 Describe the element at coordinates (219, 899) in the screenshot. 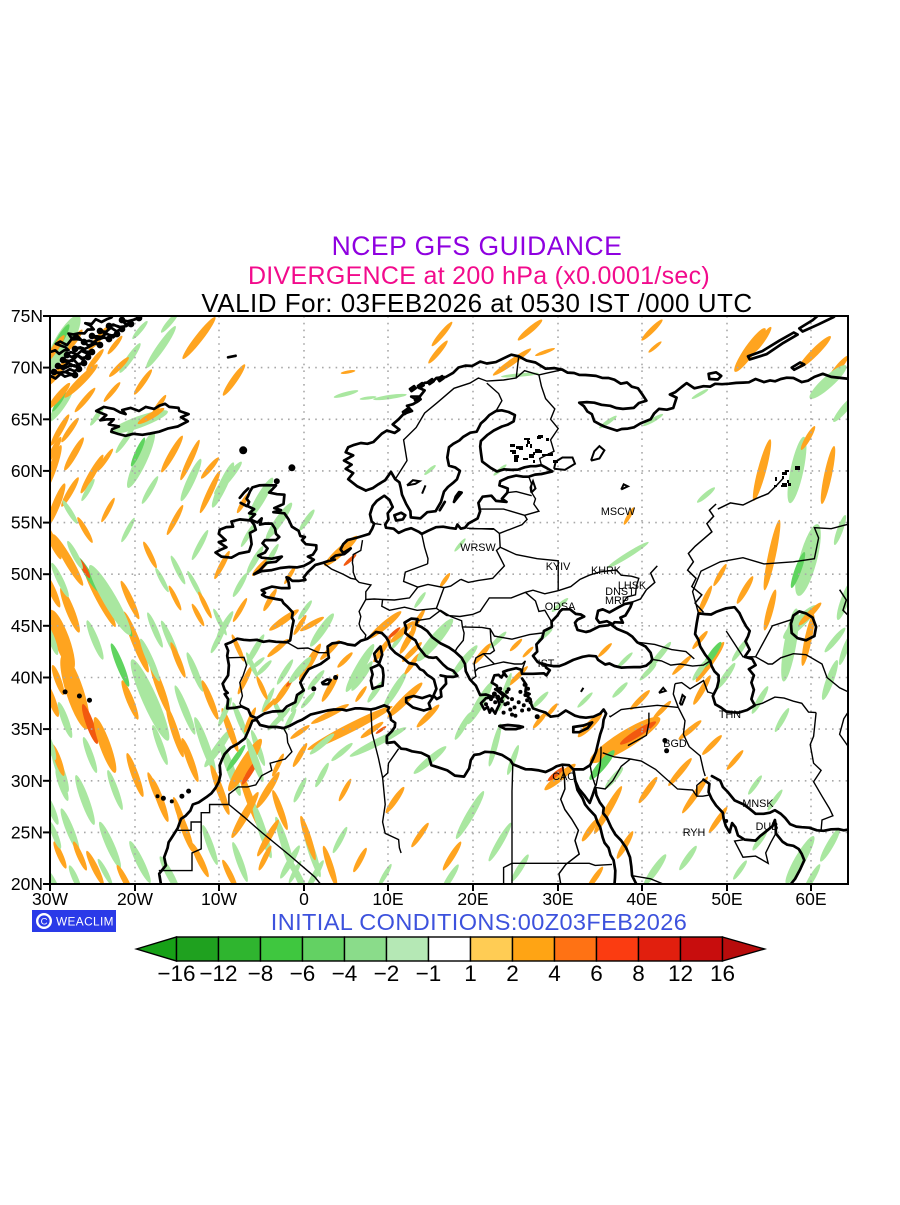

I see `svg-text: 10W` at that location.